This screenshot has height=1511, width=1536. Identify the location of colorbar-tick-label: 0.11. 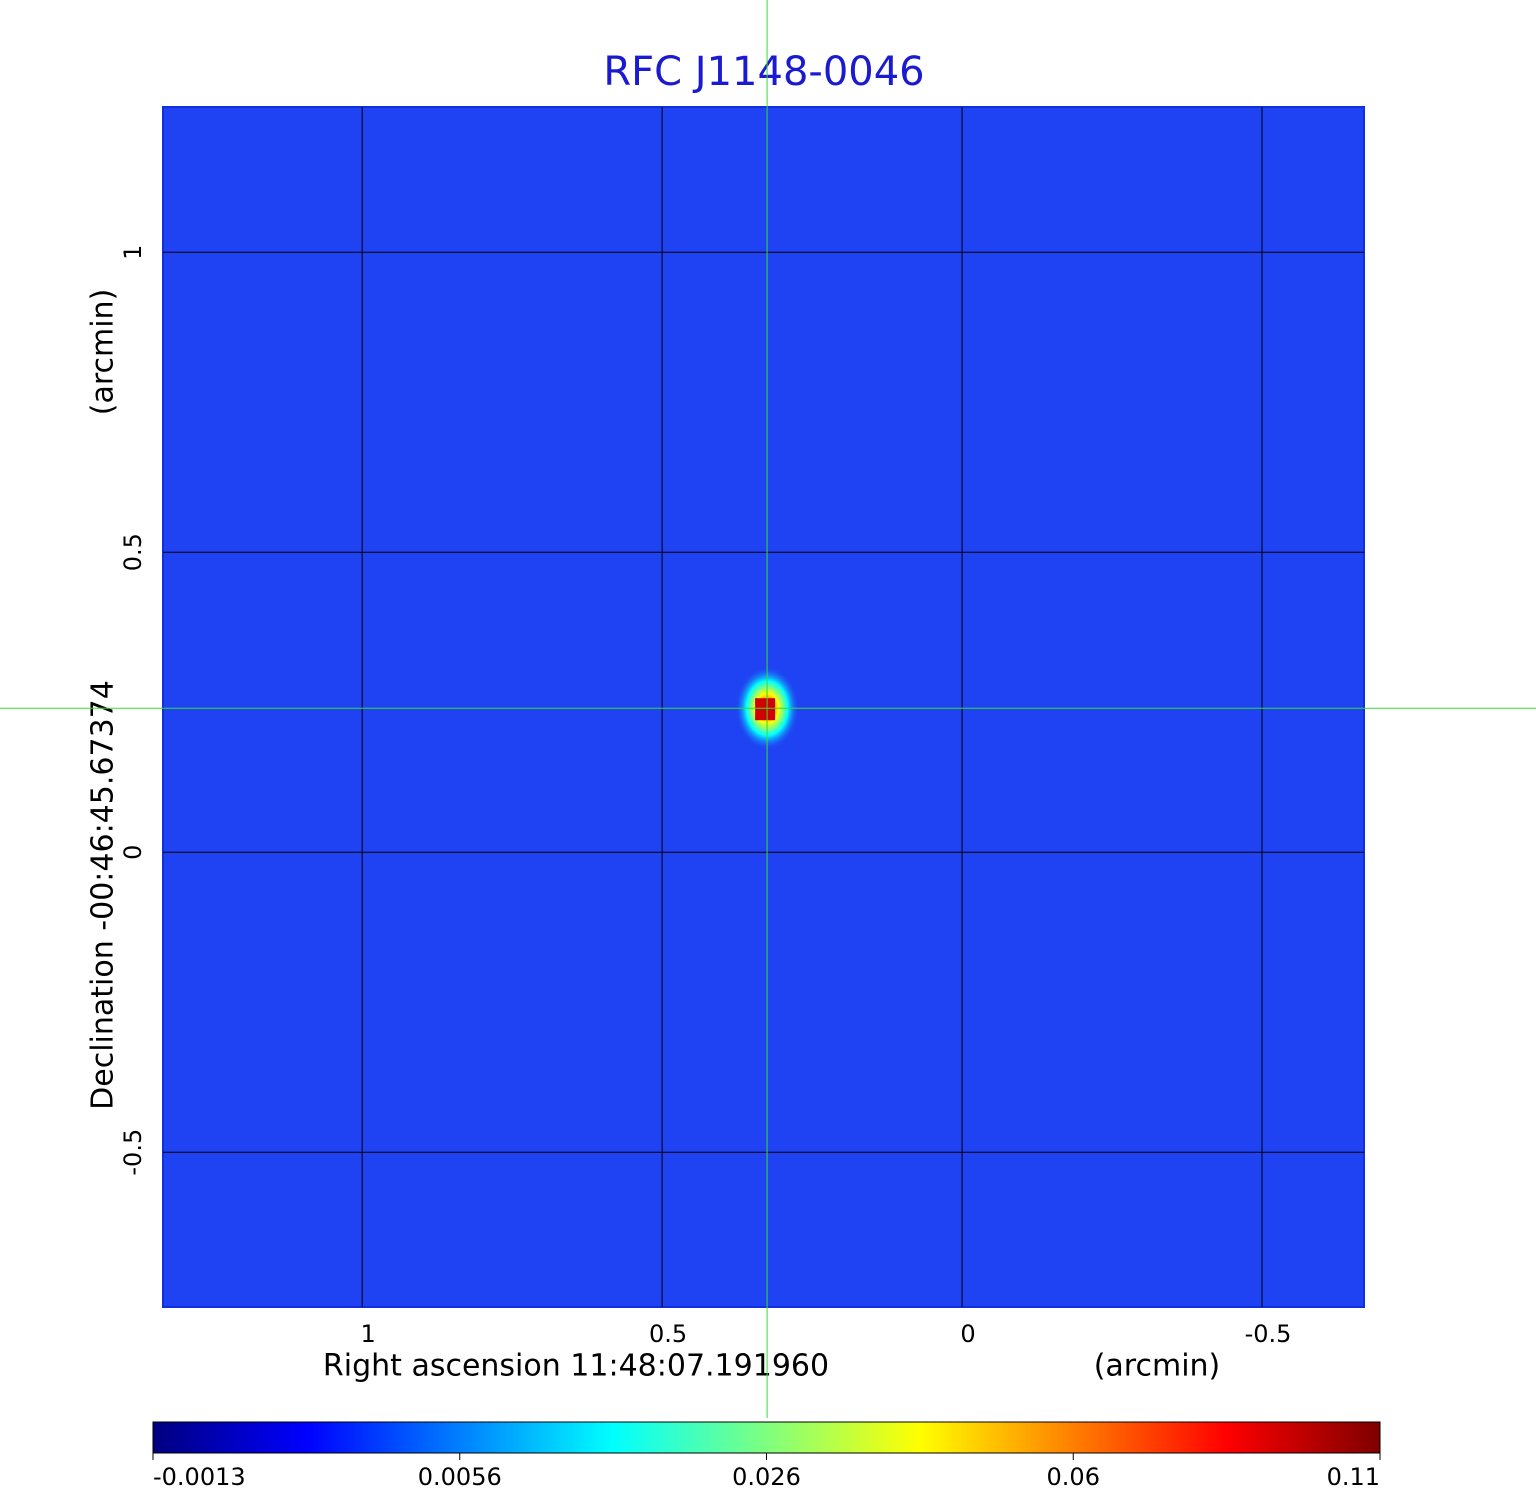
(1353, 1477).